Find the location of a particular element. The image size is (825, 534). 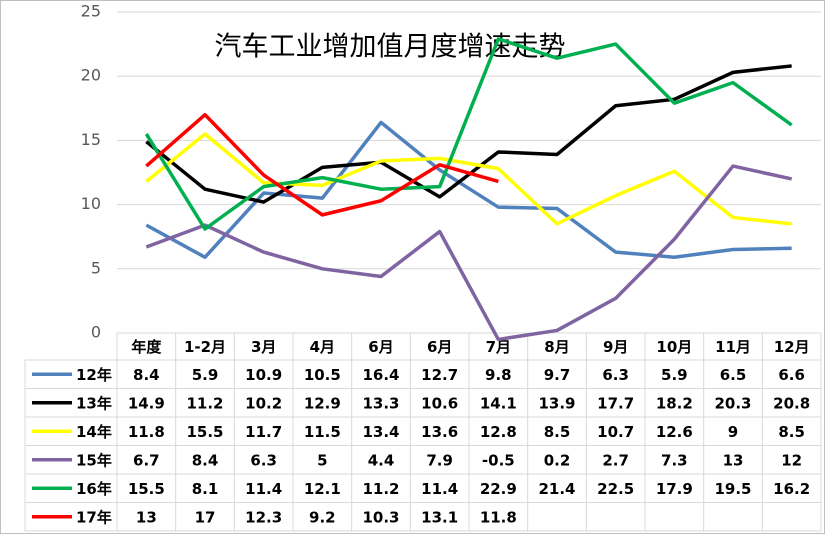

table-cell: 6.7 is located at coordinates (146, 460).